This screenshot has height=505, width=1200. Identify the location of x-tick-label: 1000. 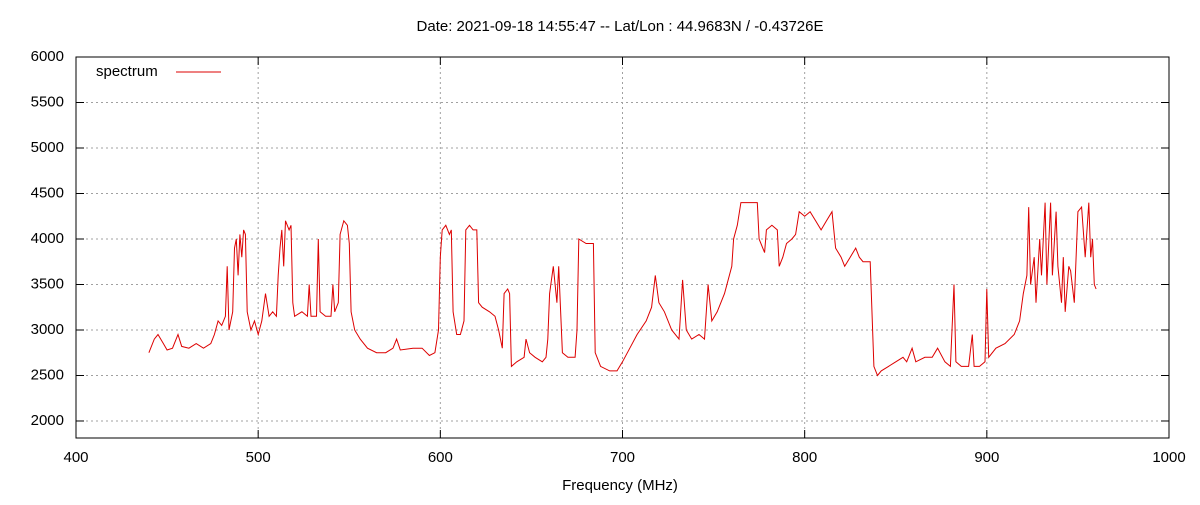
(1168, 457).